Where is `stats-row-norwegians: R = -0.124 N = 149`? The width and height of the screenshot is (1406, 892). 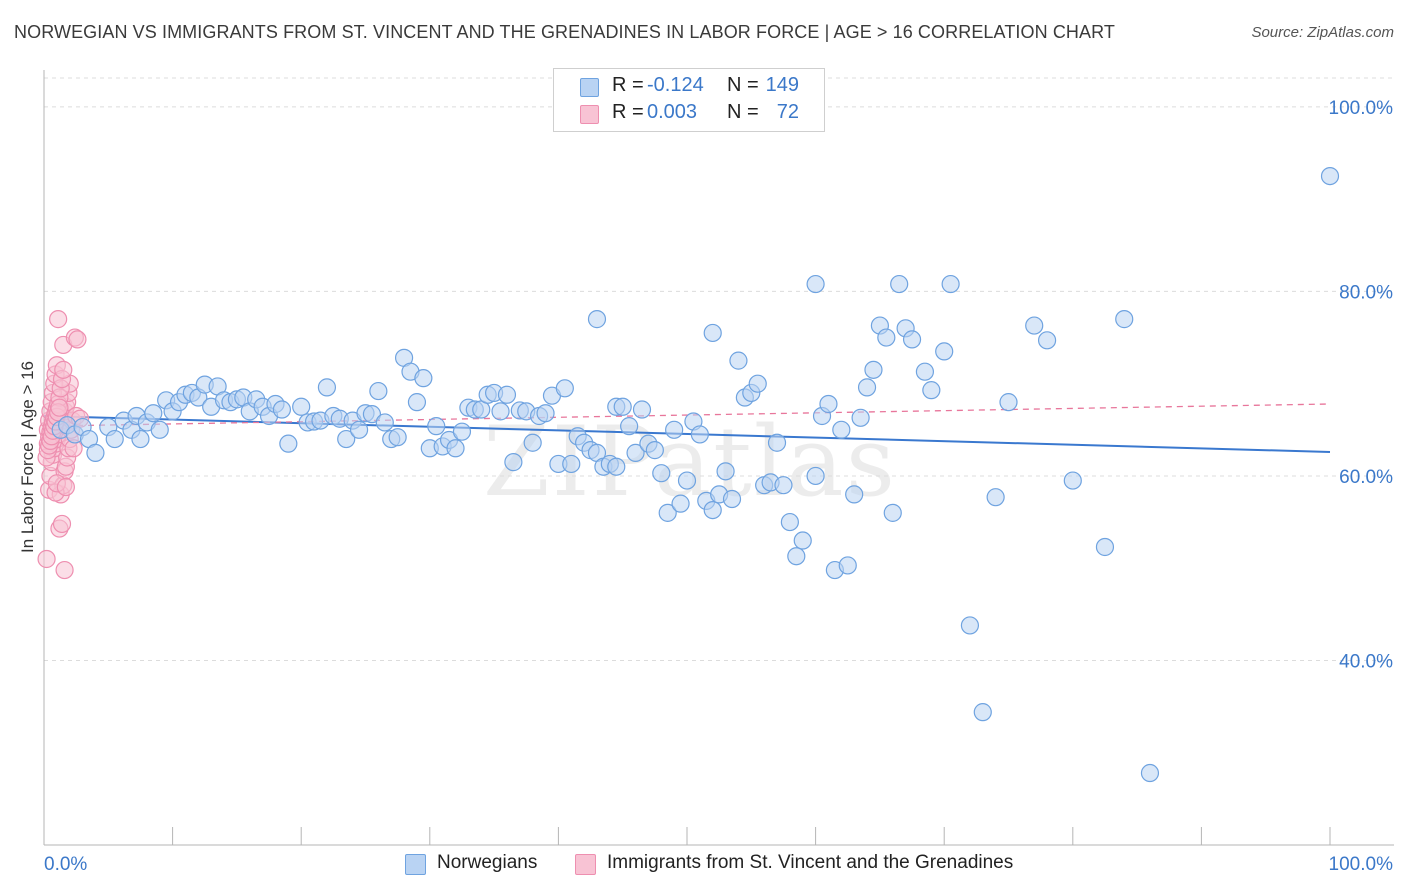 stats-row-norwegians: R = -0.124 N = 149 is located at coordinates (689, 87).